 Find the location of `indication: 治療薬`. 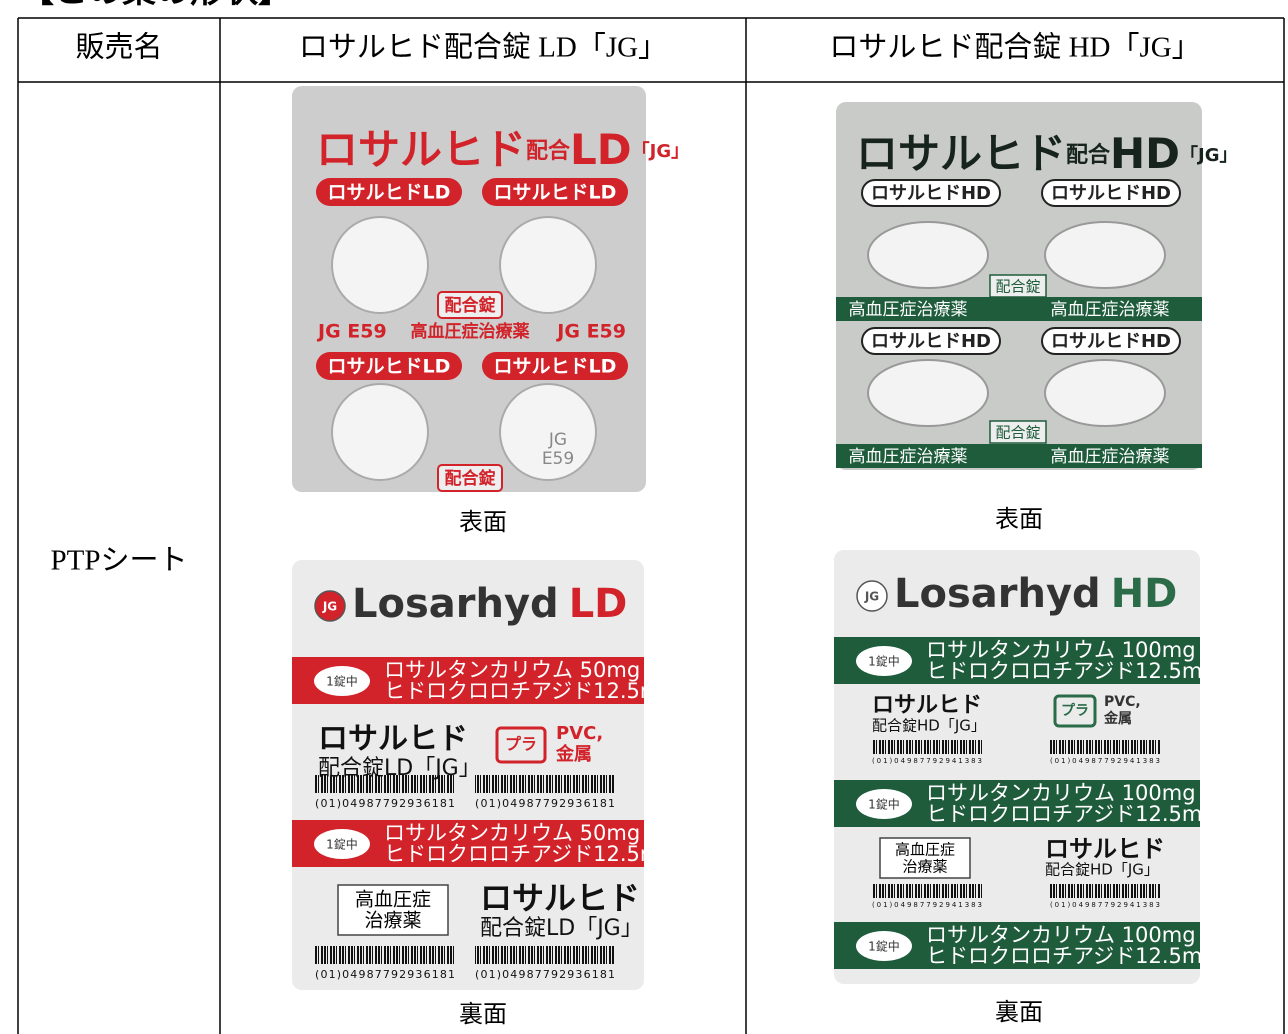

indication: 治療薬 is located at coordinates (924, 866).